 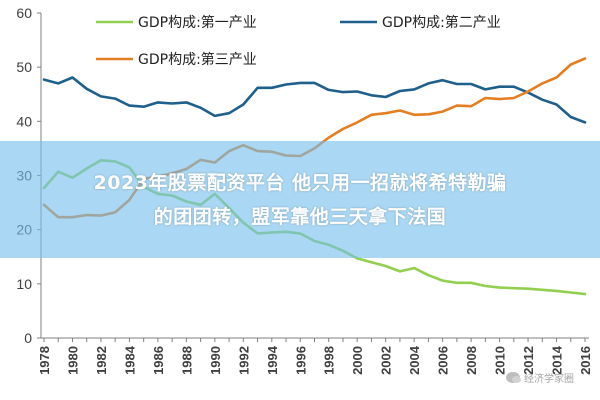 I want to click on legend-label-3: GDP构成:第三产业, so click(x=197, y=59).